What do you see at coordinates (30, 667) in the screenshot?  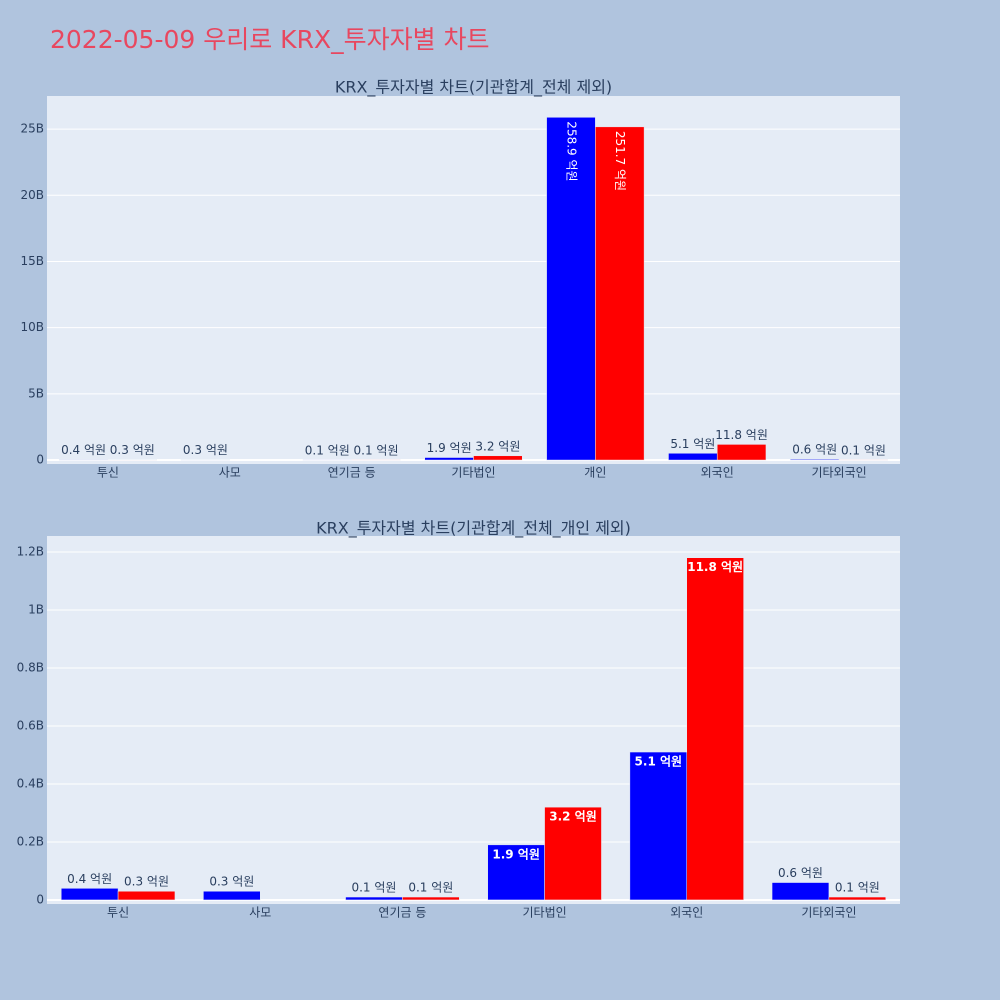 I see `y-tick-label: 0.8B` at bounding box center [30, 667].